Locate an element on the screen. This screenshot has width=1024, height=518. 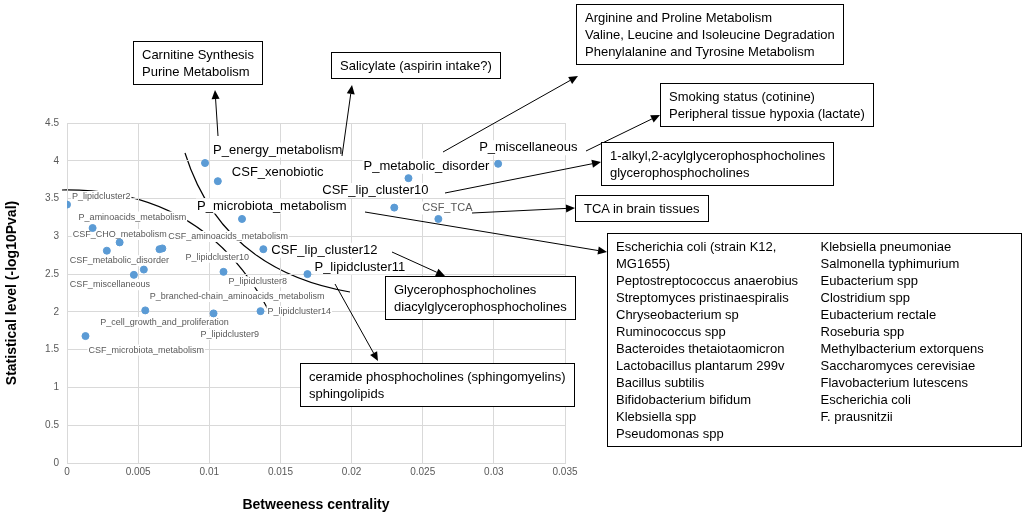
text: Salicylate (aspirin intake?) is located at coordinates (416, 65).